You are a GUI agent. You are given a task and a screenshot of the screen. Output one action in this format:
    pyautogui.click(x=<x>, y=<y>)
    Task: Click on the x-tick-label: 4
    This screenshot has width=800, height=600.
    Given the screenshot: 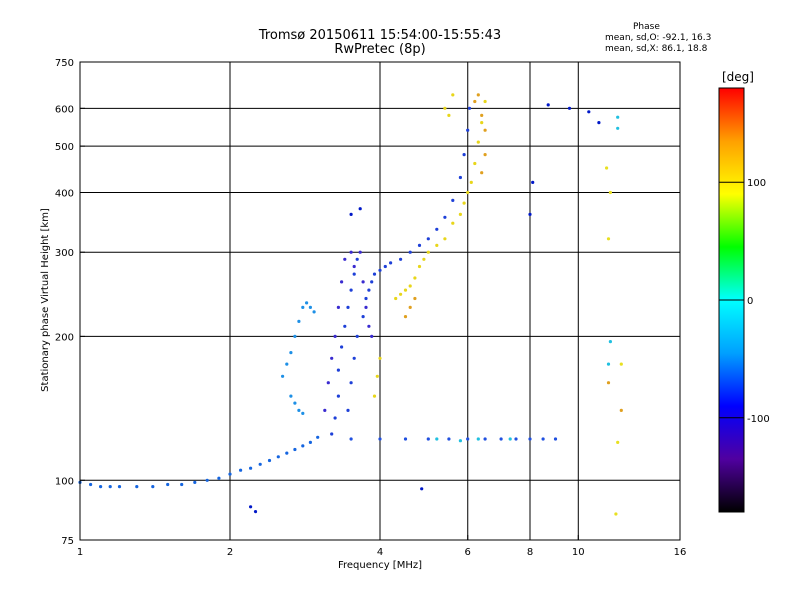 What is the action you would take?
    pyautogui.click(x=380, y=552)
    